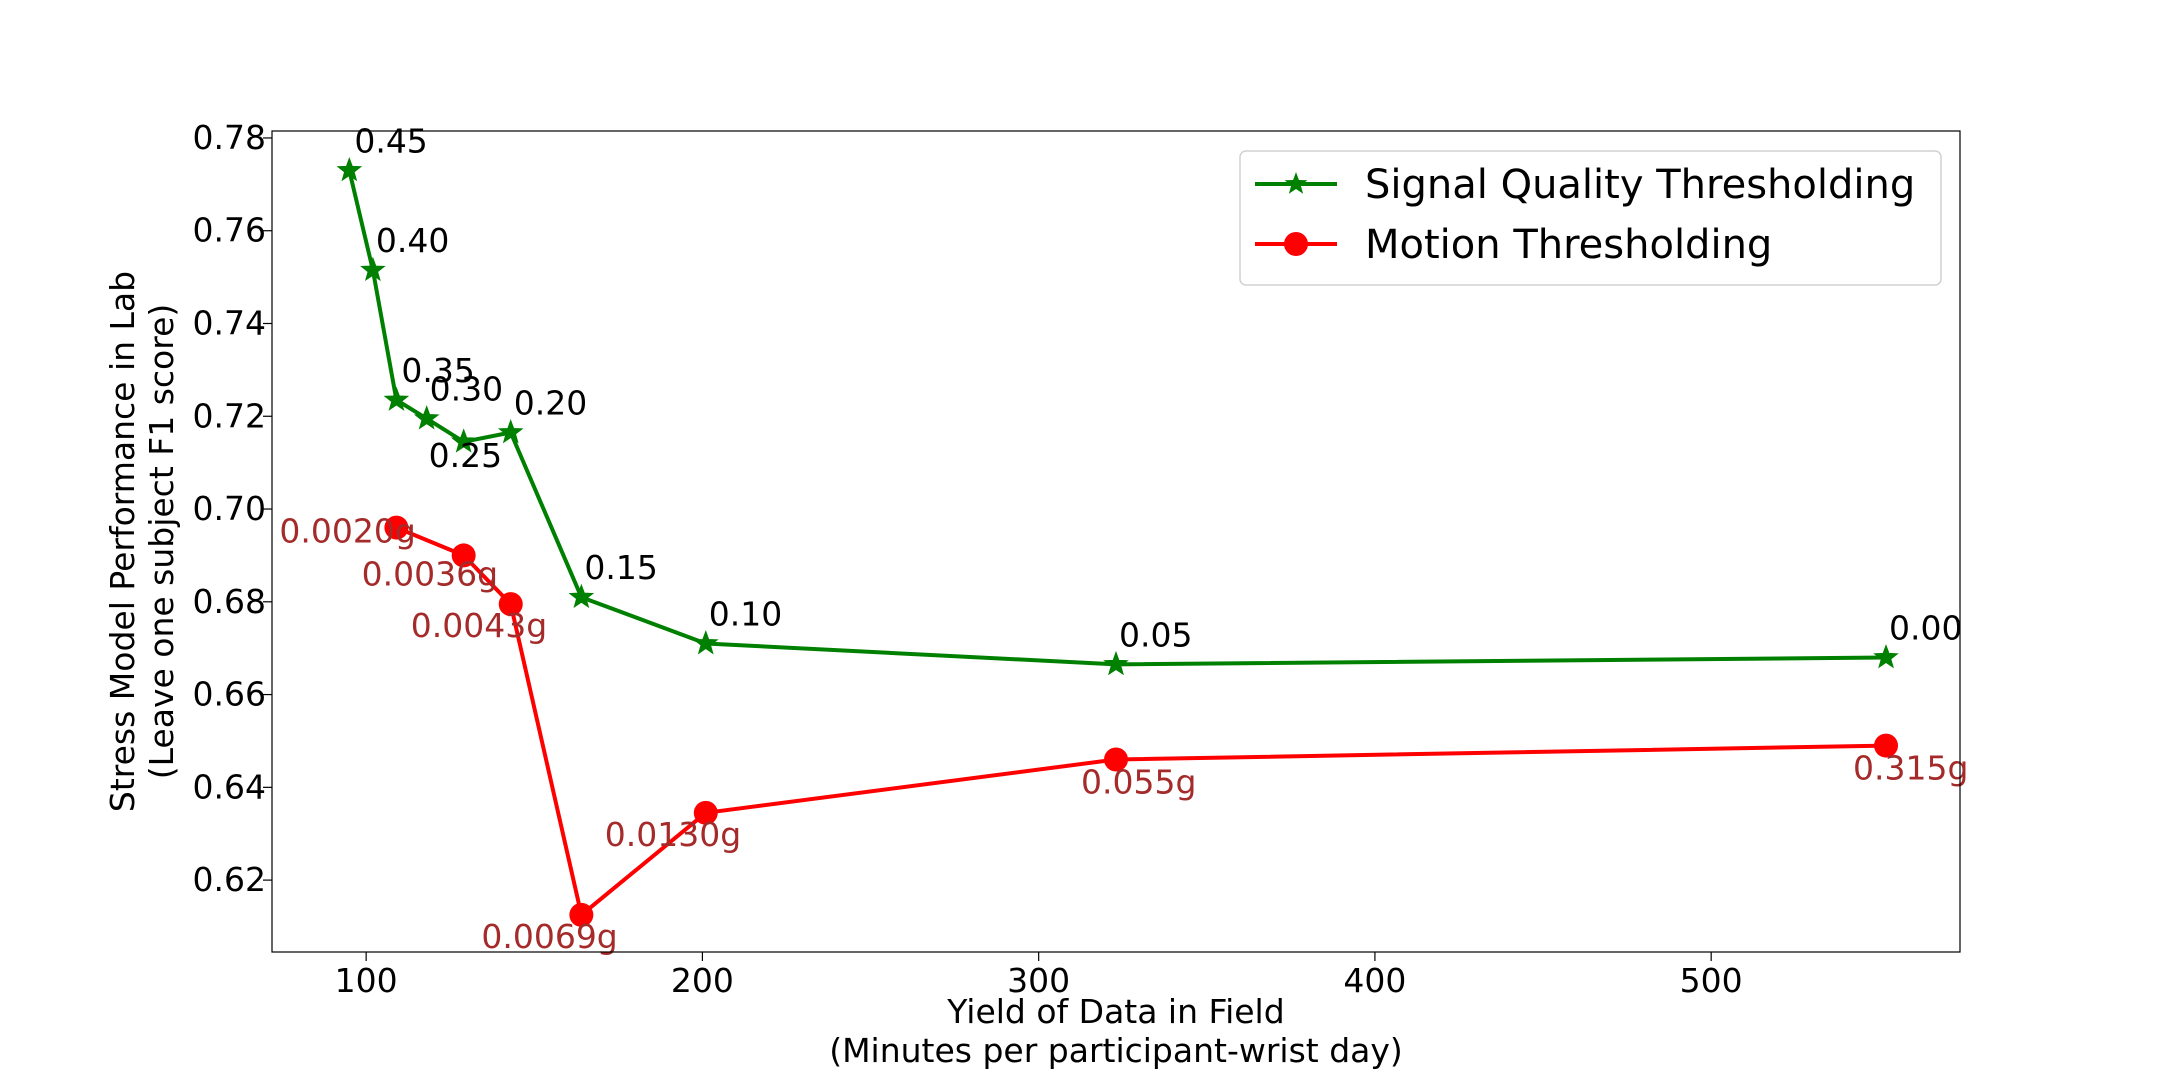  What do you see at coordinates (437, 370) in the screenshot?
I see `point-label: 0.35` at bounding box center [437, 370].